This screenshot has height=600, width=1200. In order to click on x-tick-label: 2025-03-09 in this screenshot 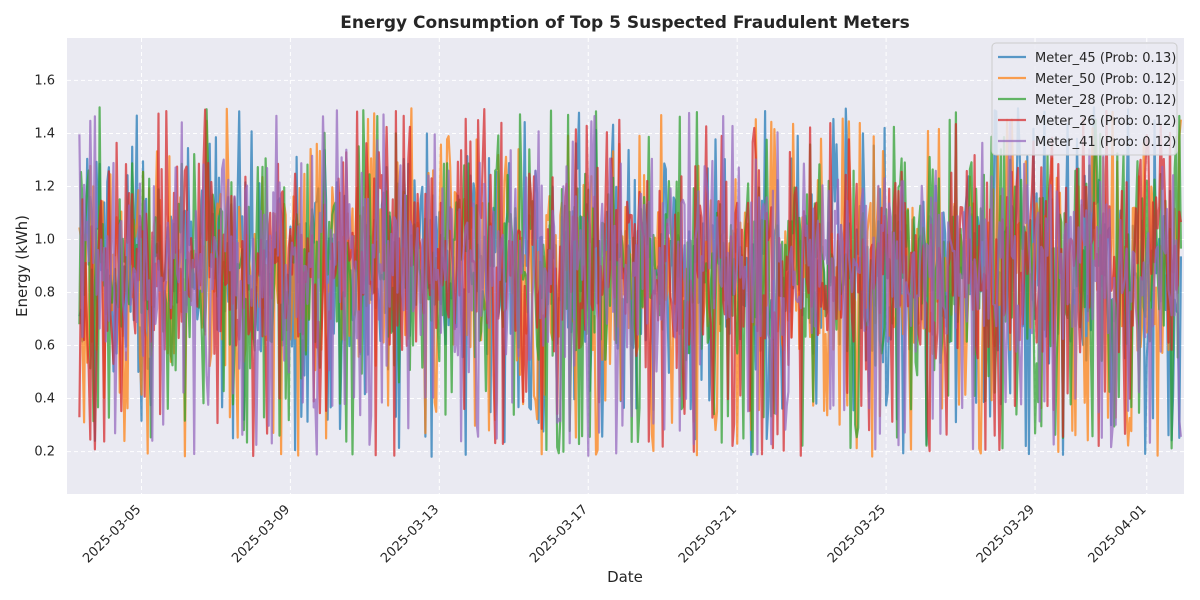, I will do `click(261, 534)`.